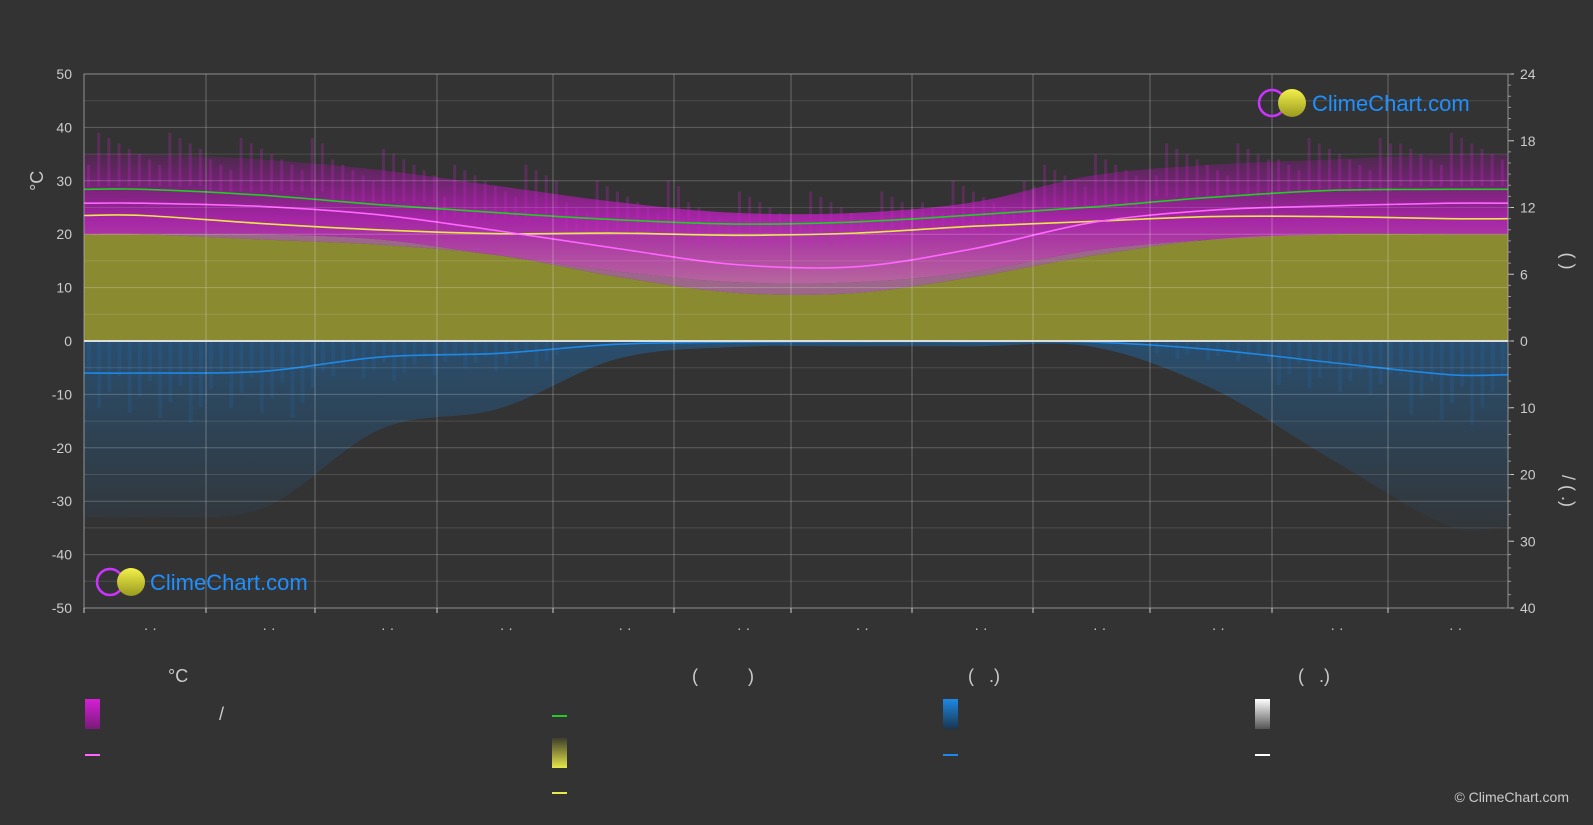 Image resolution: width=1593 pixels, height=825 pixels. What do you see at coordinates (201, 582) in the screenshot?
I see `logo-bottom: ClimeChart.com` at bounding box center [201, 582].